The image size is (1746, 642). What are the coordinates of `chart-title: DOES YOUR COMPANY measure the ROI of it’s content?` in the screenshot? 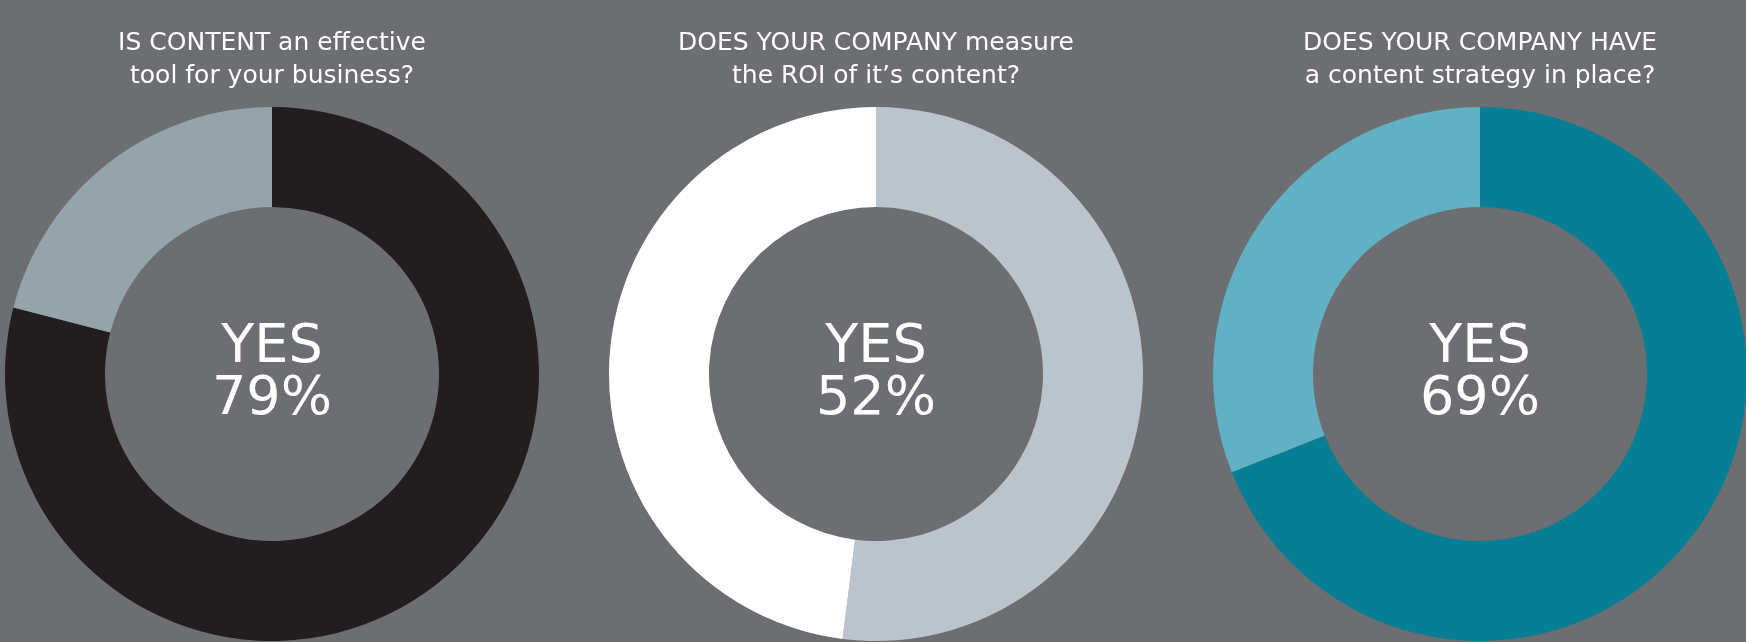 It's located at (876, 58).